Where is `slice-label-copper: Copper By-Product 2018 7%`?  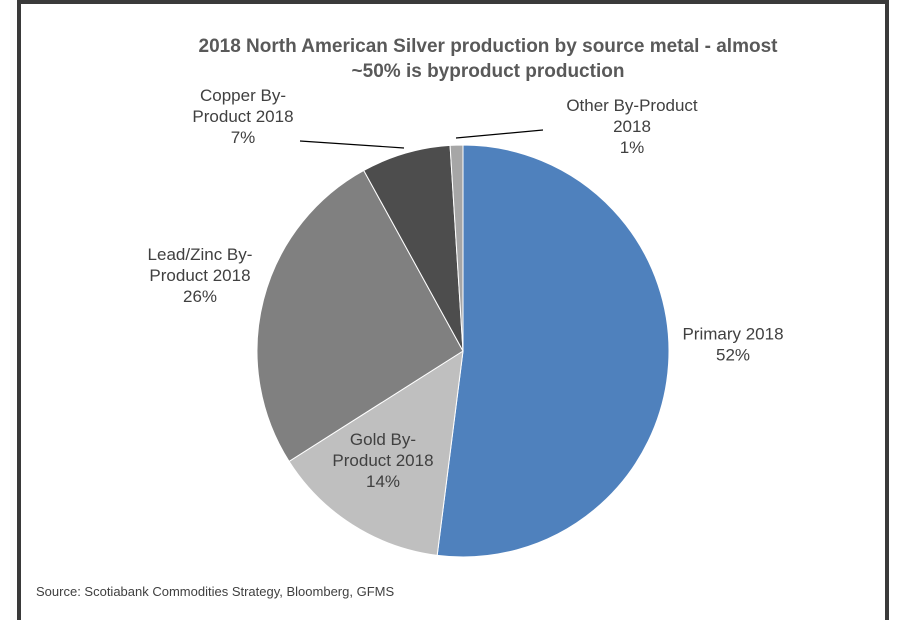 slice-label-copper: Copper By-Product 2018 7% is located at coordinates (242, 116).